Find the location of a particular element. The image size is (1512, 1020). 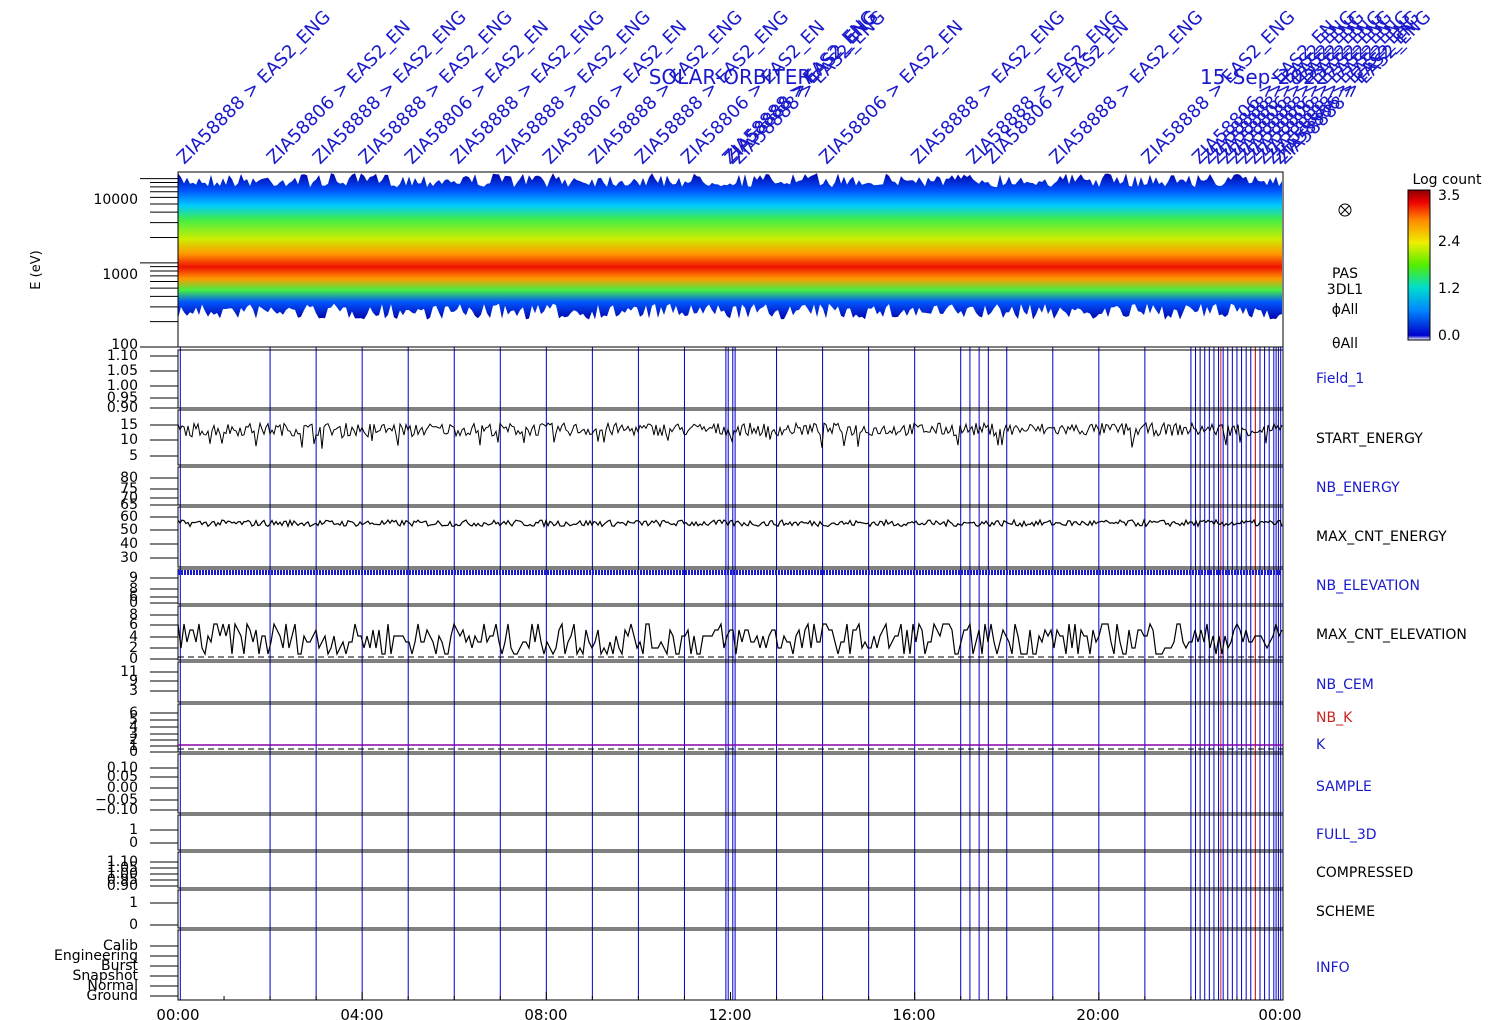

panel-tick-sample: 0.05 is located at coordinates (122, 777).